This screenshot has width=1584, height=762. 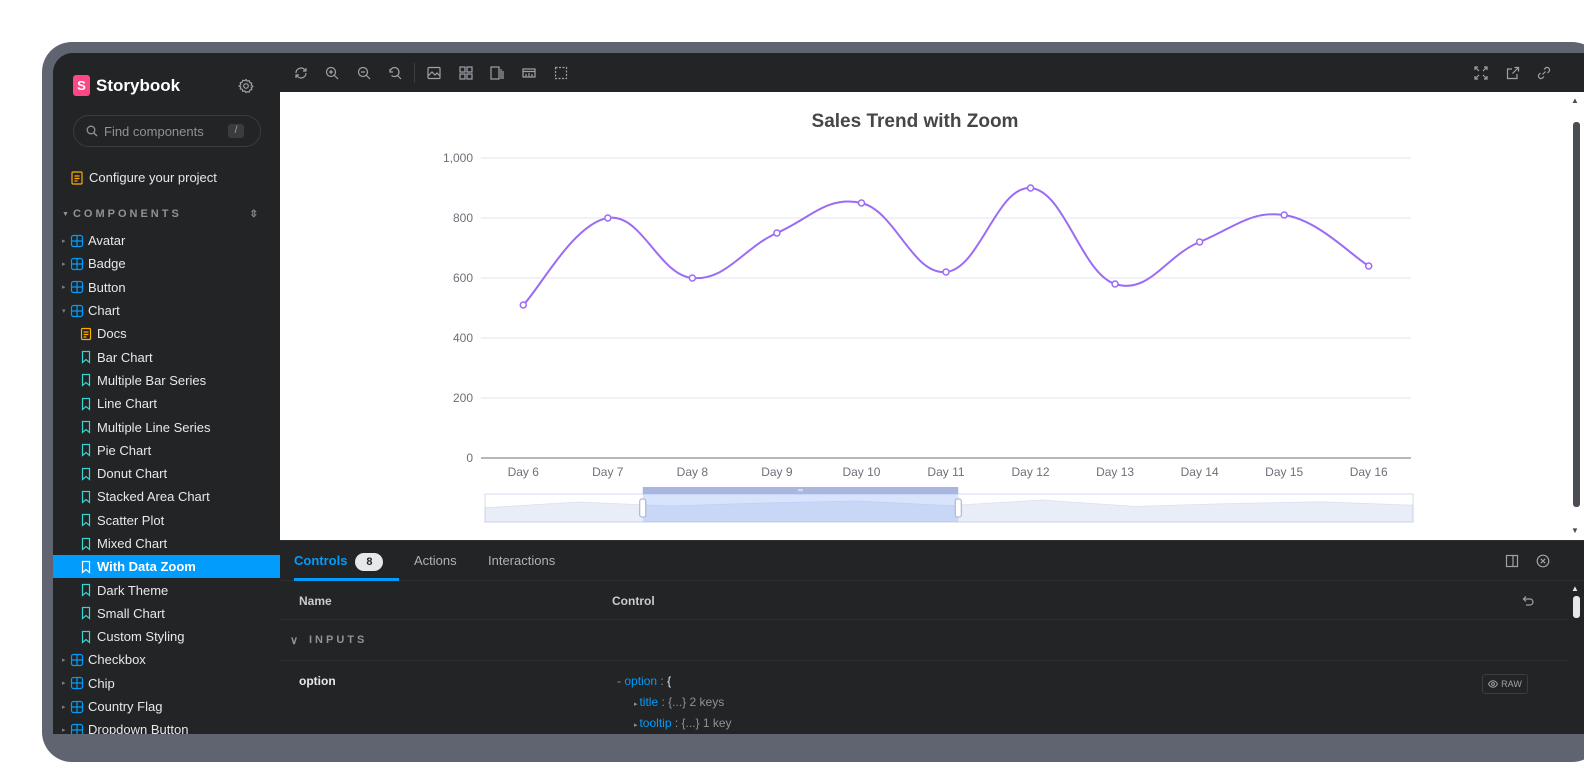 I want to click on inputs-section-header: ∨ INPUTS, so click(x=932, y=641).